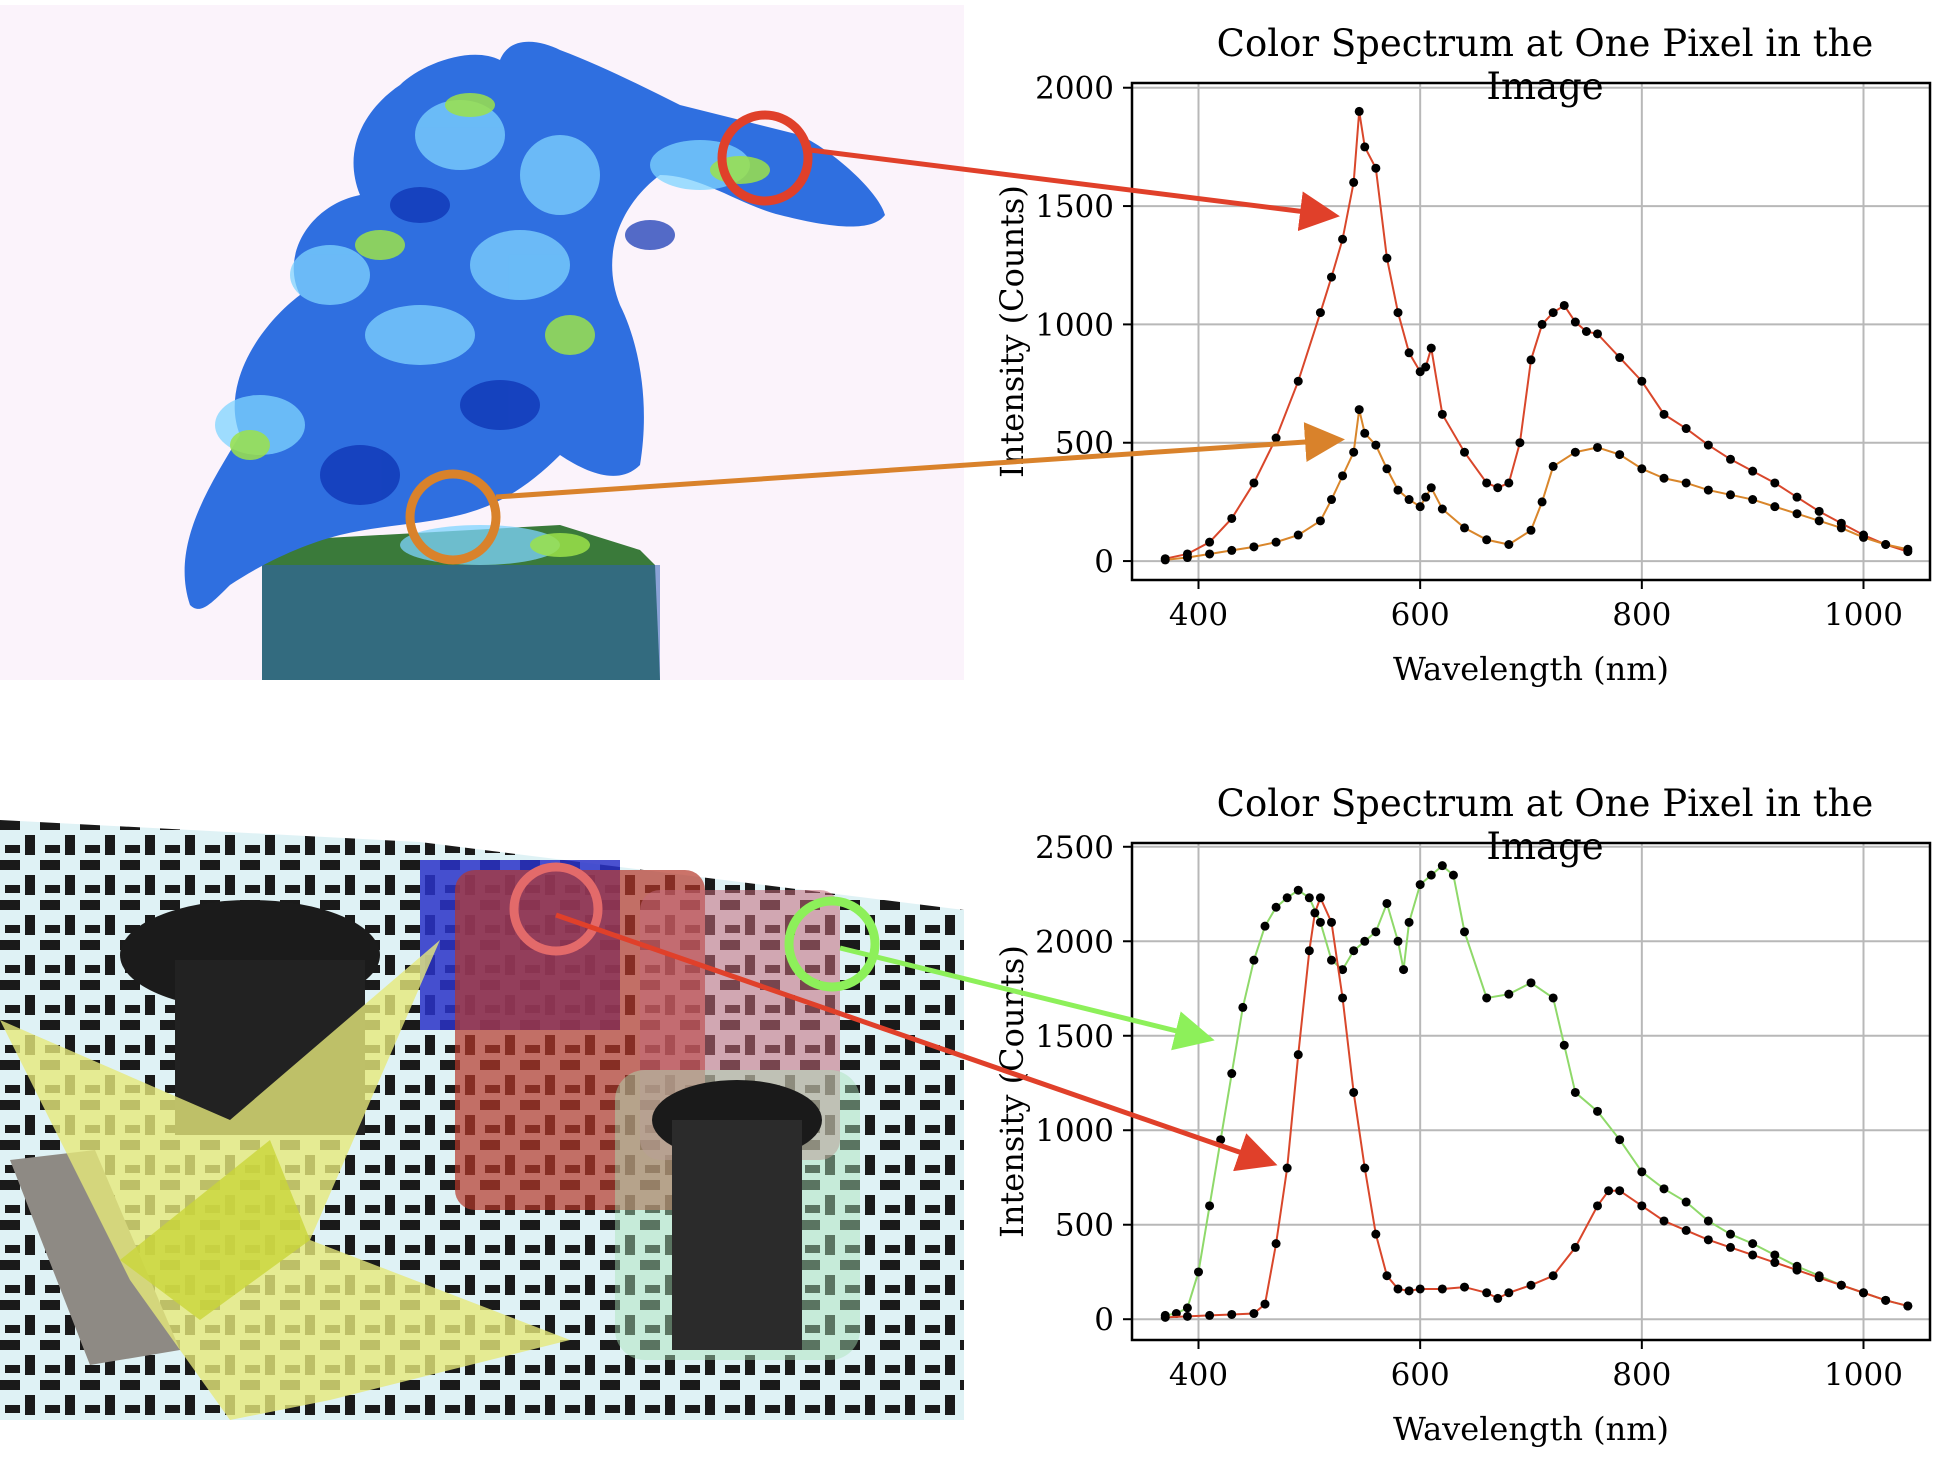 This screenshot has width=1934, height=1484. What do you see at coordinates (1641, 615) in the screenshot?
I see `x-tick-label: 800` at bounding box center [1641, 615].